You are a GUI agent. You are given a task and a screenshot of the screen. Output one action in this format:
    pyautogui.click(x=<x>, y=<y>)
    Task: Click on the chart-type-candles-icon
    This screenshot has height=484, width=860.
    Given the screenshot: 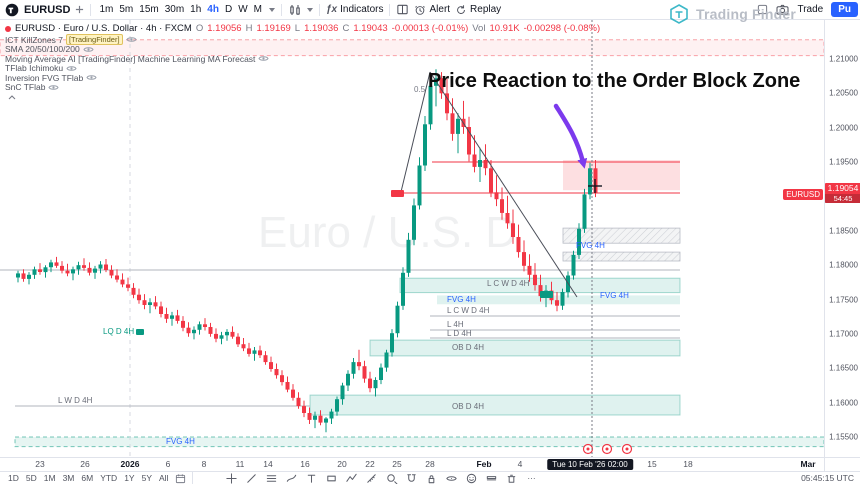 What is the action you would take?
    pyautogui.click(x=295, y=10)
    